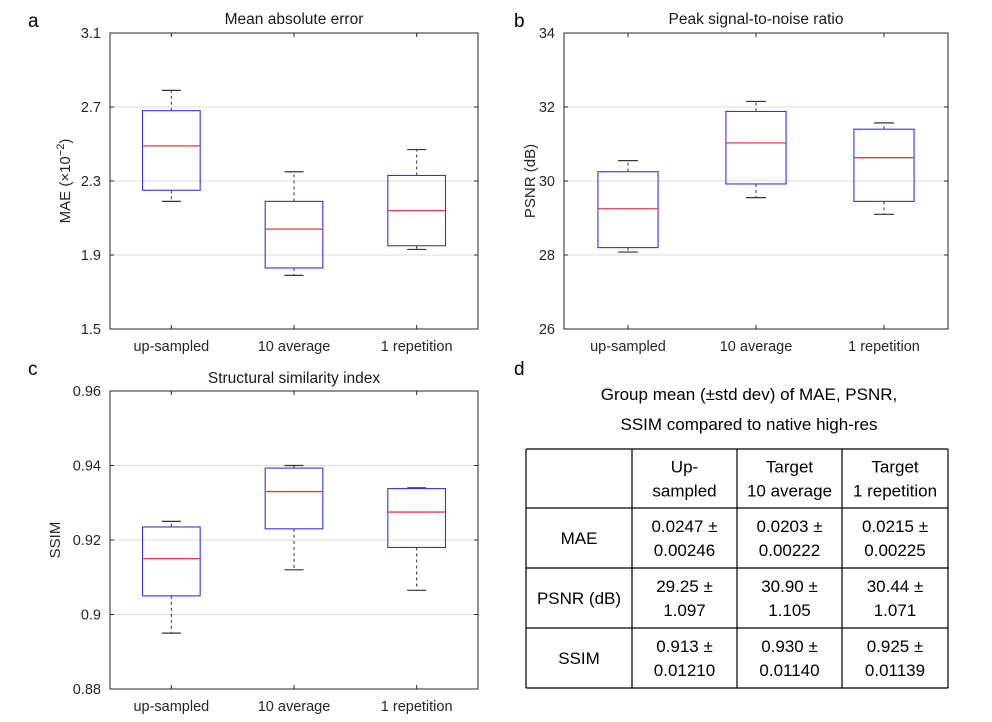 Image resolution: width=992 pixels, height=722 pixels. What do you see at coordinates (547, 256) in the screenshot?
I see `y-tick-label: 28` at bounding box center [547, 256].